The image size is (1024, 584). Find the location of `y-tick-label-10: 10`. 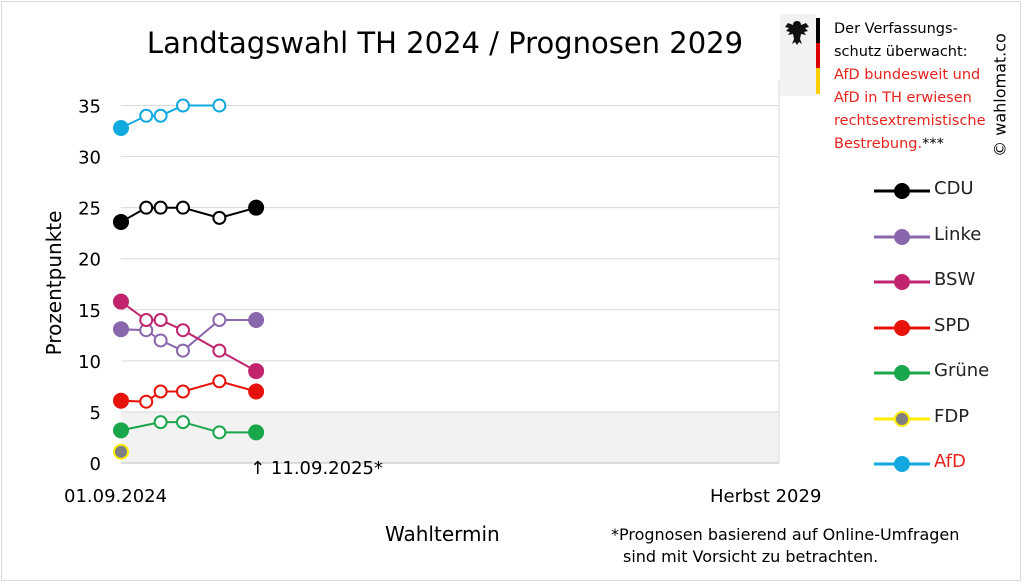

y-tick-label-10: 10 is located at coordinates (89, 362).